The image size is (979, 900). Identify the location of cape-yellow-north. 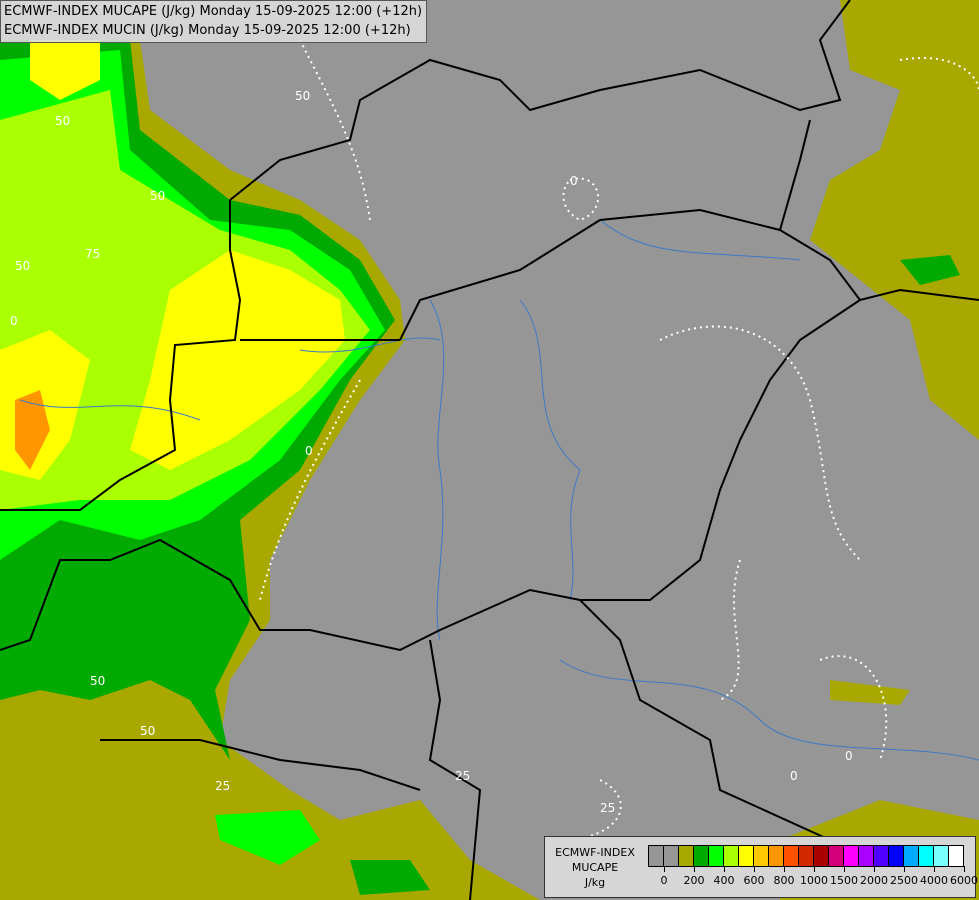
(65, 70).